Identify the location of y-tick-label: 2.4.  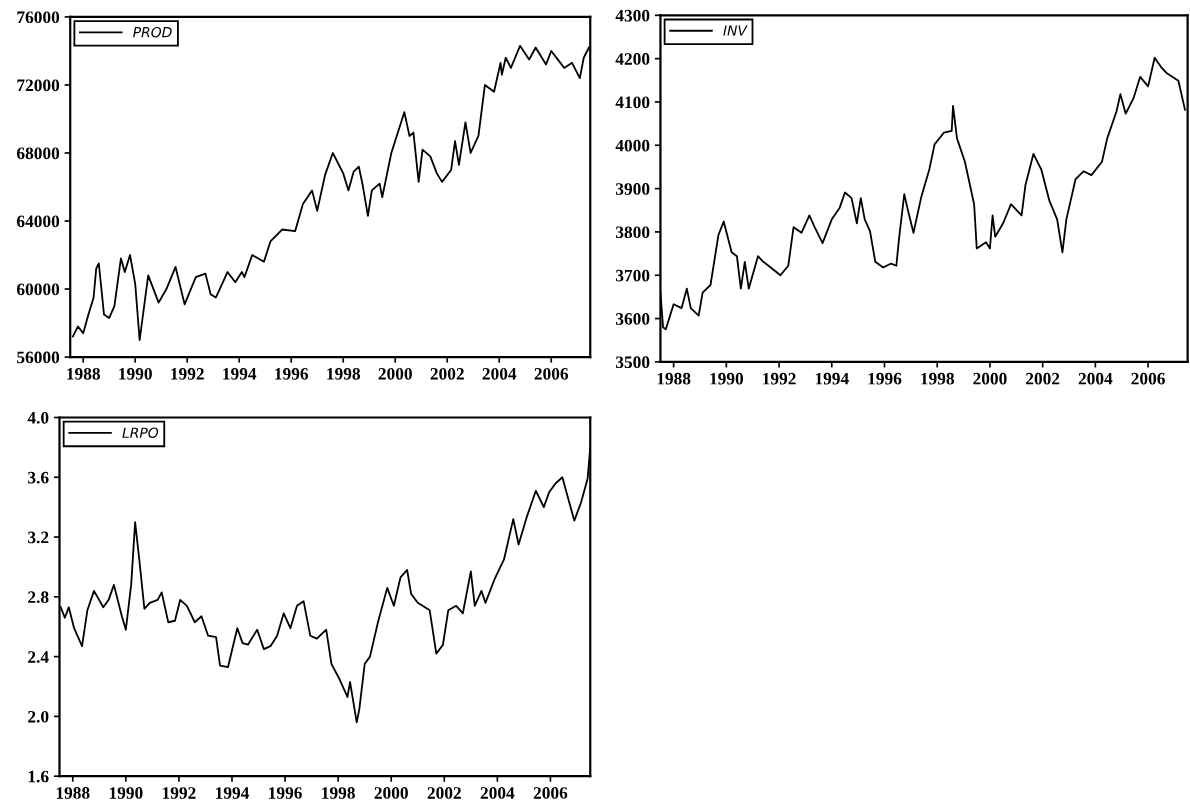
(38, 657).